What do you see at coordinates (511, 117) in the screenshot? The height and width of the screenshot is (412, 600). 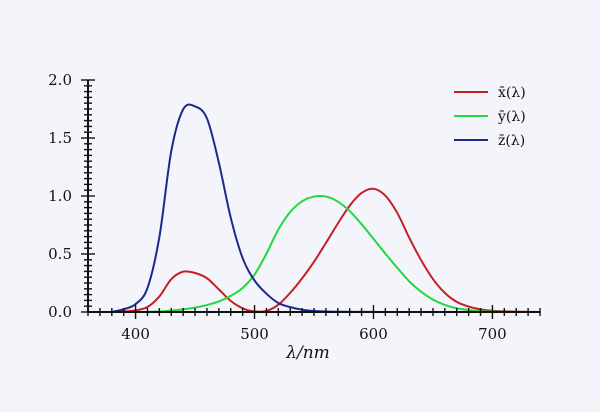 I see `legend-label: ȳ(λ)` at bounding box center [511, 117].